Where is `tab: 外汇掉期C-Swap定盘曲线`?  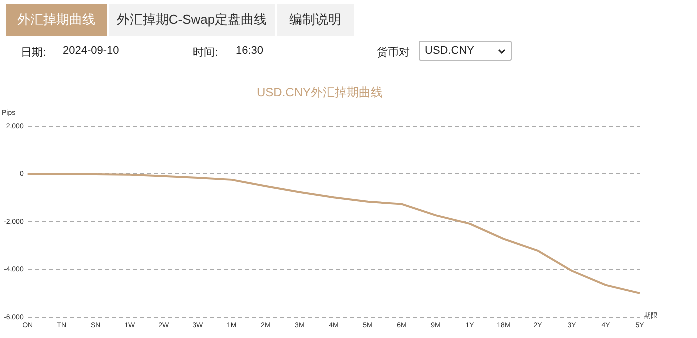
tab: 外汇掉期C-Swap定盘曲线 is located at coordinates (192, 20).